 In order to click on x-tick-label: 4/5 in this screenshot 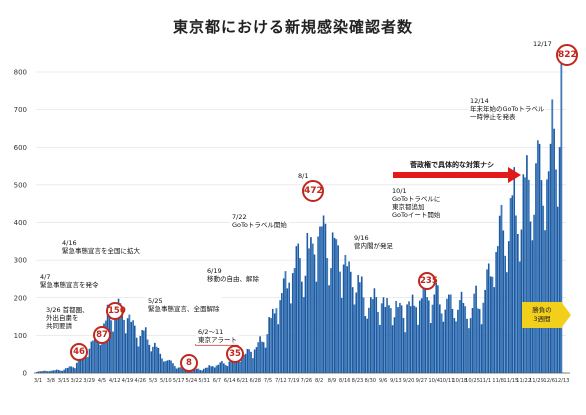, I will do `click(102, 381)`.